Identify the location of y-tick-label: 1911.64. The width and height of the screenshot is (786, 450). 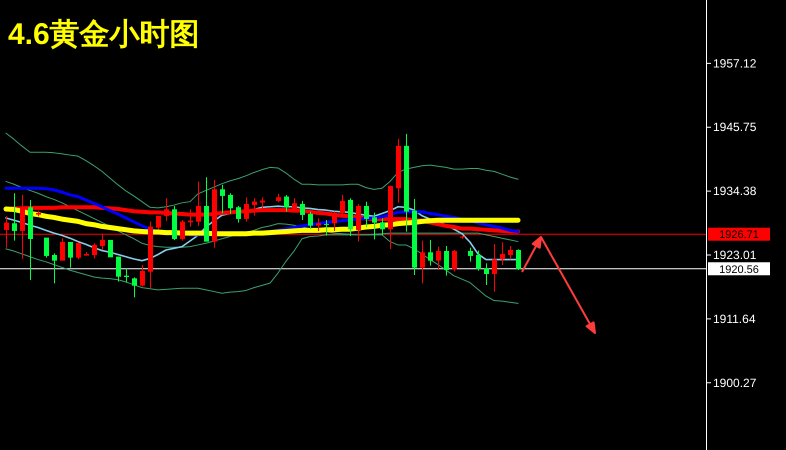
(734, 319).